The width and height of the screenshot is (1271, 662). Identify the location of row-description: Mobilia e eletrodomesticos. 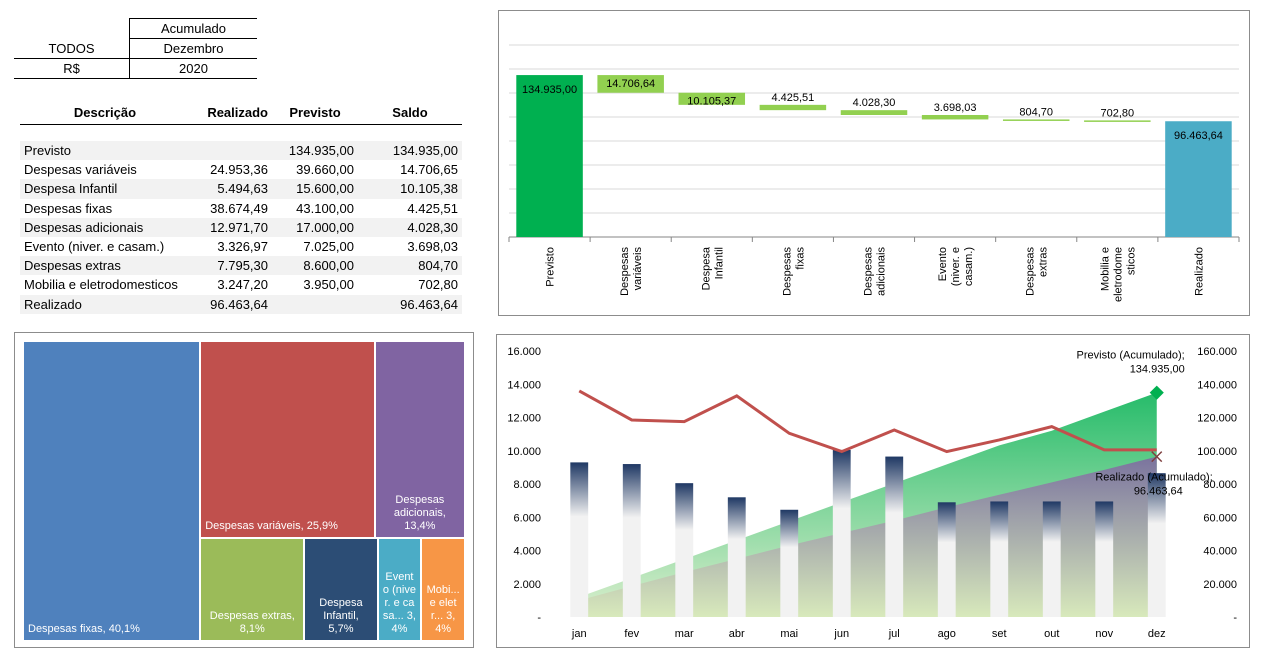
(101, 285).